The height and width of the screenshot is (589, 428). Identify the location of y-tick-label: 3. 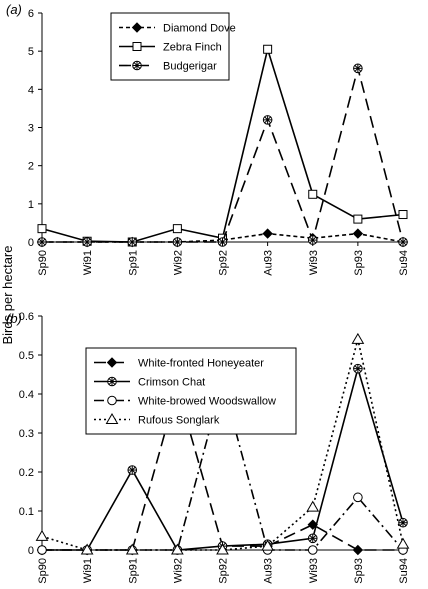
(31, 129).